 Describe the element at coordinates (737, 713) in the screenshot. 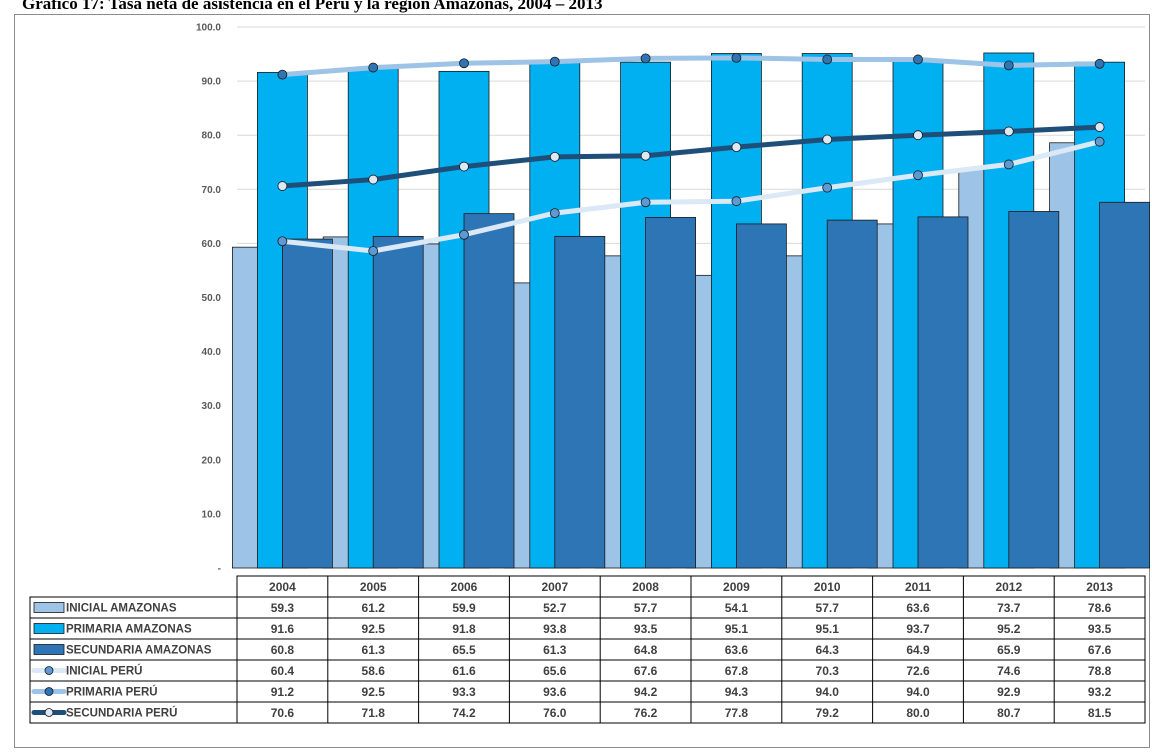

I see `data-label: 77.8` at that location.